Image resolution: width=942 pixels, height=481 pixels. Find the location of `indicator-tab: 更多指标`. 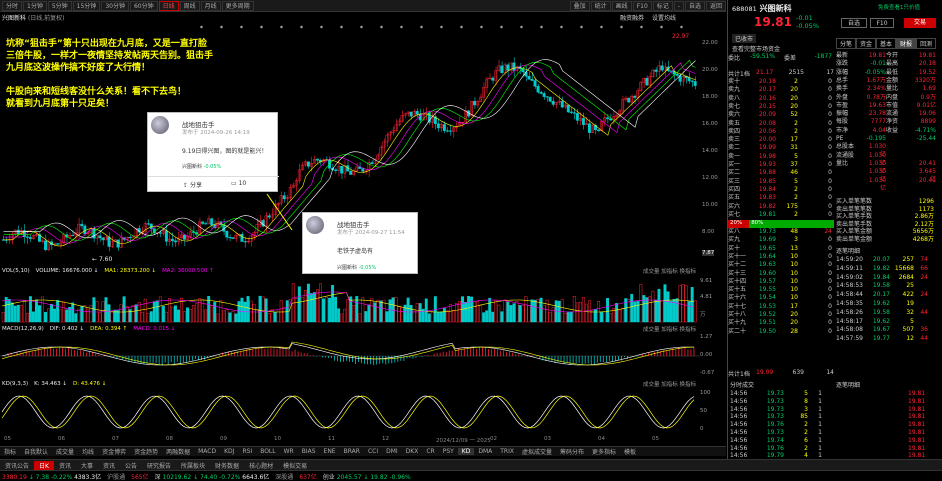

indicator-tab: 更多指标 is located at coordinates (604, 452).